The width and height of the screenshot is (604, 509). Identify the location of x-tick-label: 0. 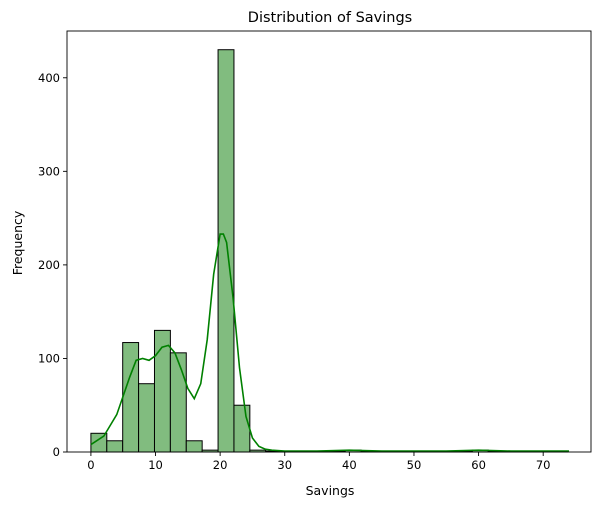
(90, 465).